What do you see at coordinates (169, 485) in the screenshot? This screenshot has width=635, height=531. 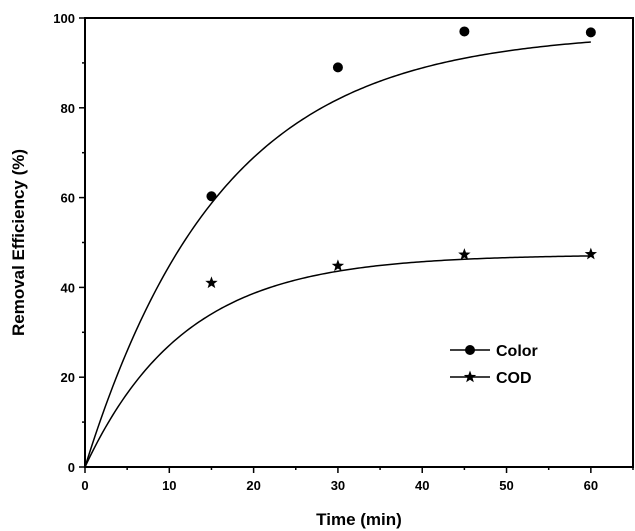 I see `x-tick-label: 10` at bounding box center [169, 485].